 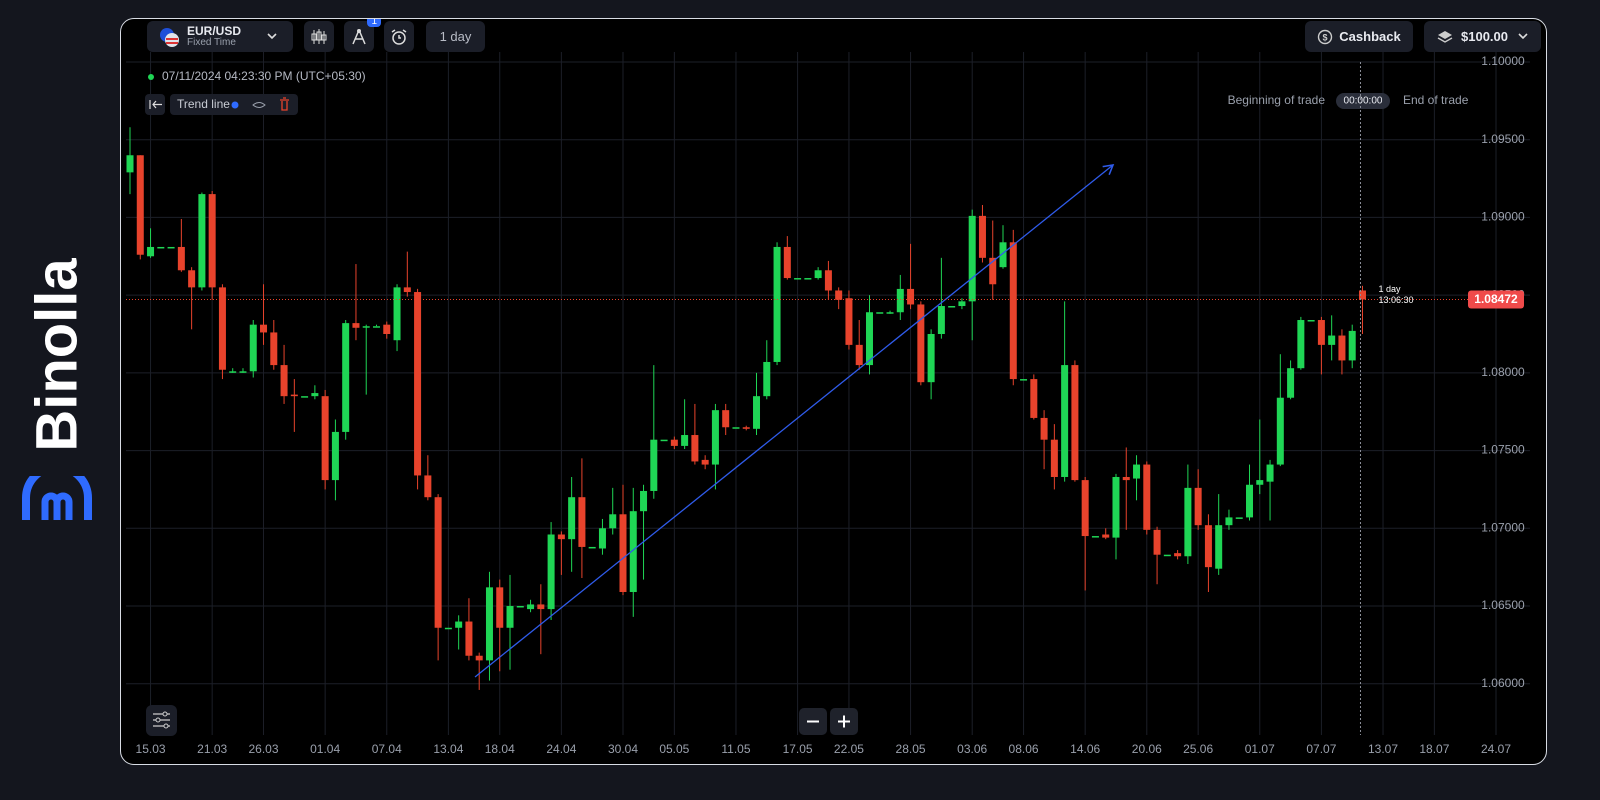 What do you see at coordinates (151, 749) in the screenshot?
I see `x-tick-label: 15.03` at bounding box center [151, 749].